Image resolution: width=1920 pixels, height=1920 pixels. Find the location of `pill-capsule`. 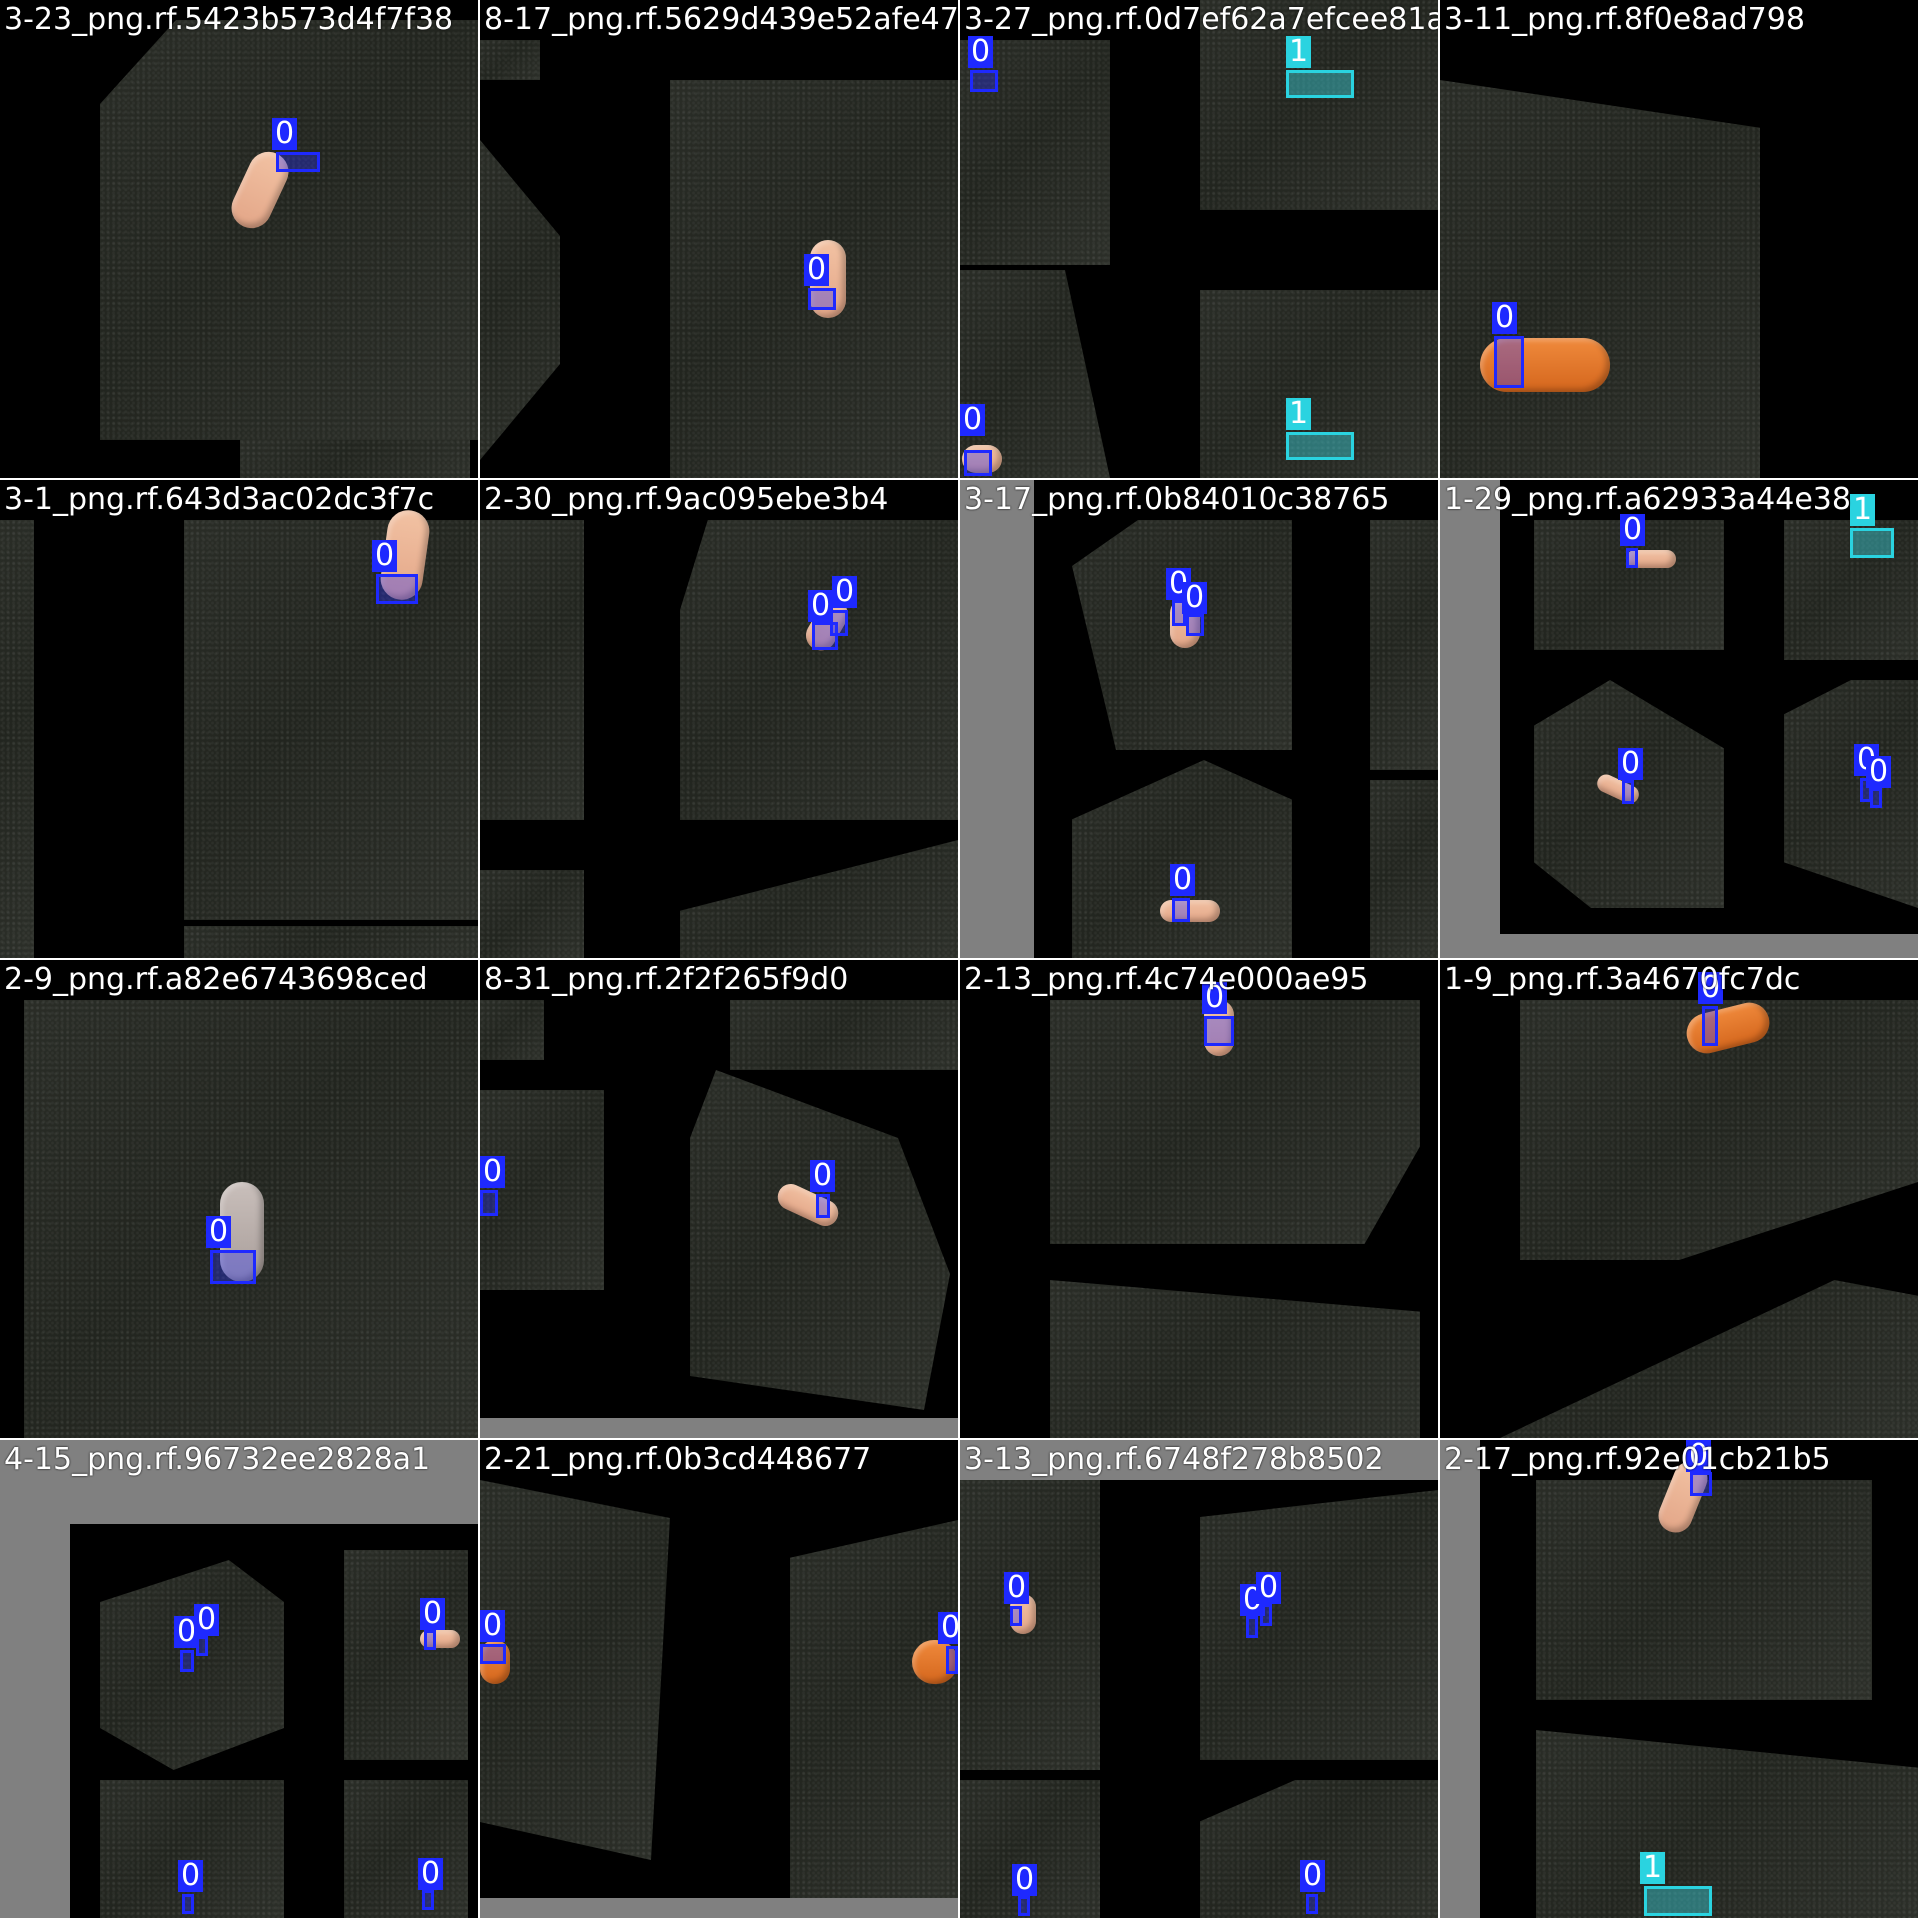

pill-capsule is located at coordinates (1190, 911).